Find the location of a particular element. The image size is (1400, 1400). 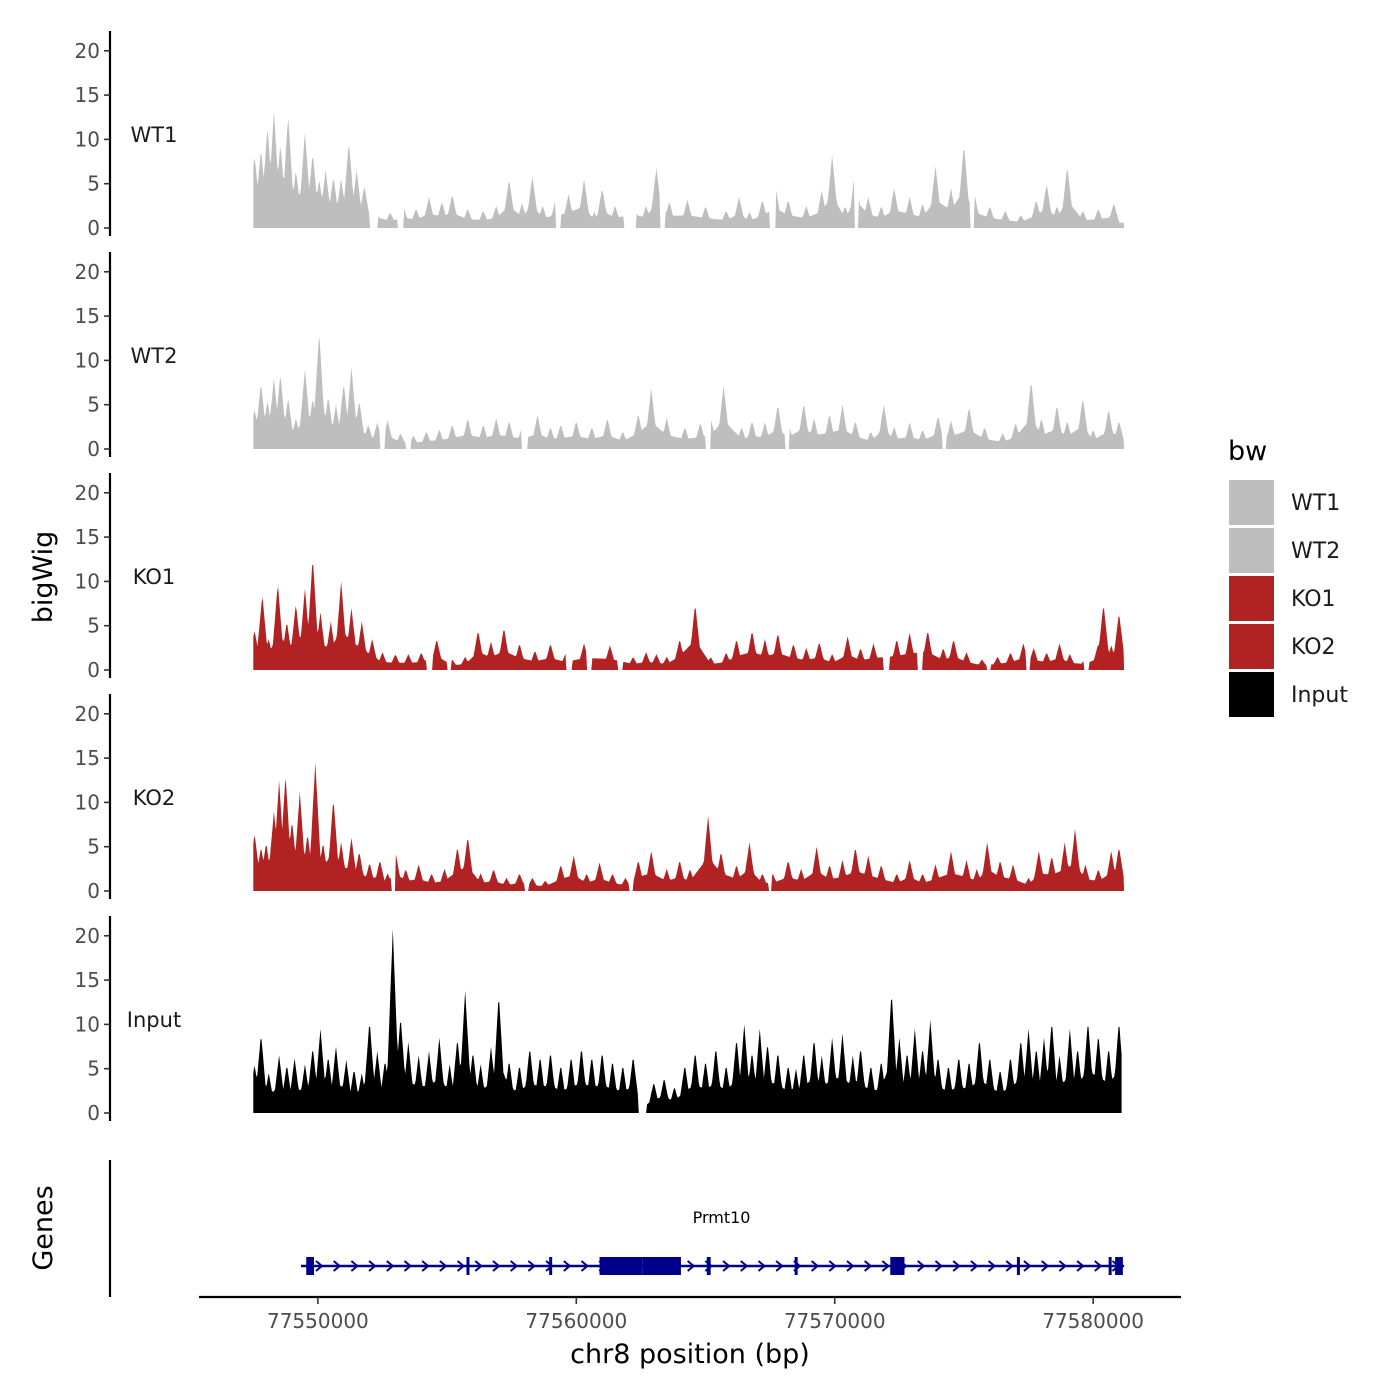

legend-item-input: Input is located at coordinates (1288, 694).